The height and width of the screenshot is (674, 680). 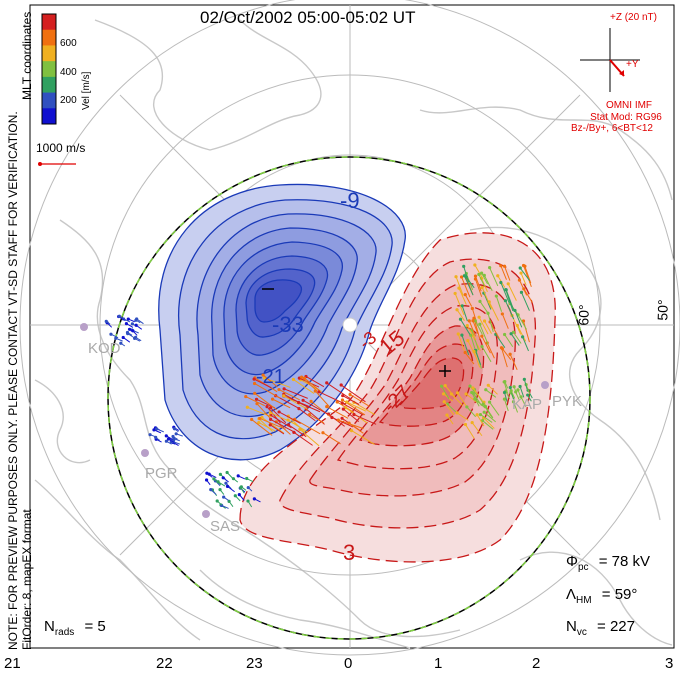 I want to click on stat-nvc: Nvc = 227, so click(x=600, y=628).